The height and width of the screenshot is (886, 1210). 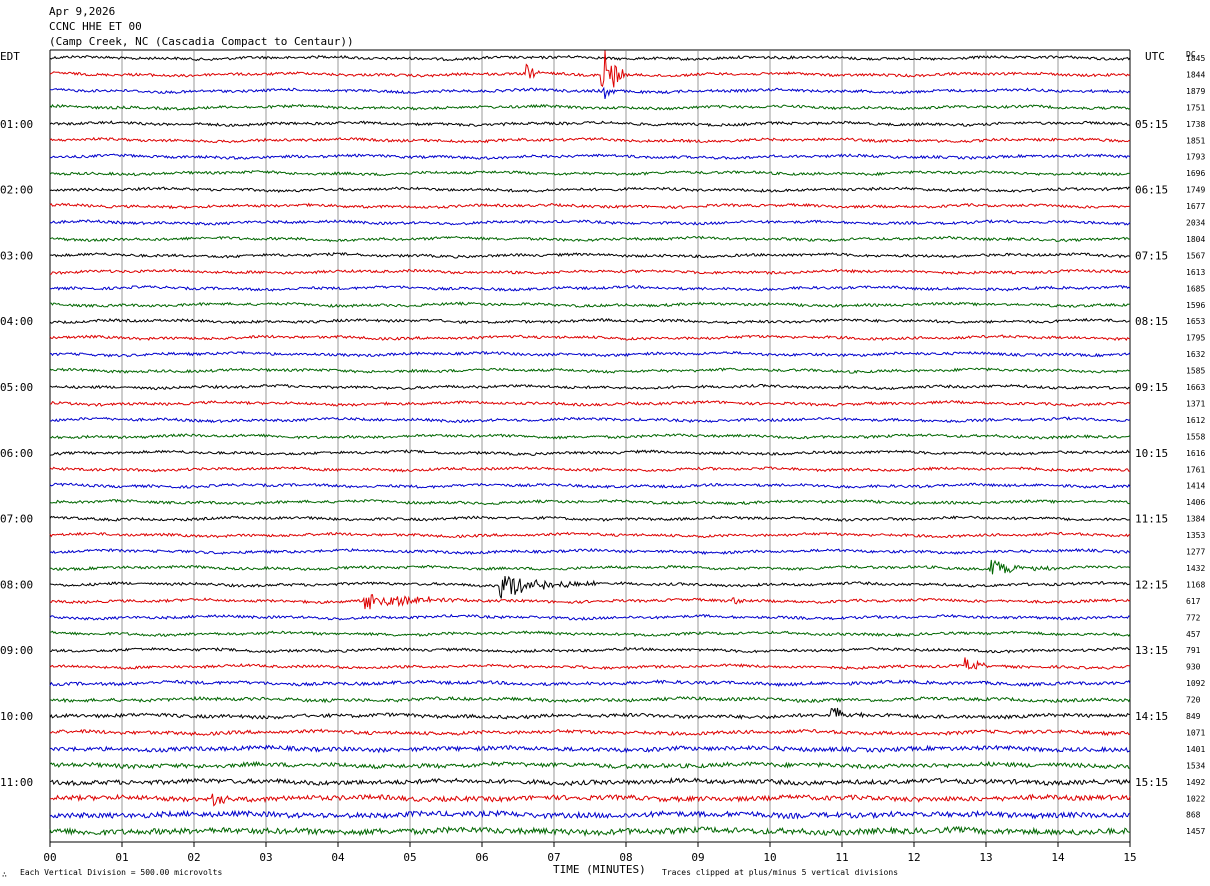 I want to click on x-tick-label: 08, so click(x=625, y=857).